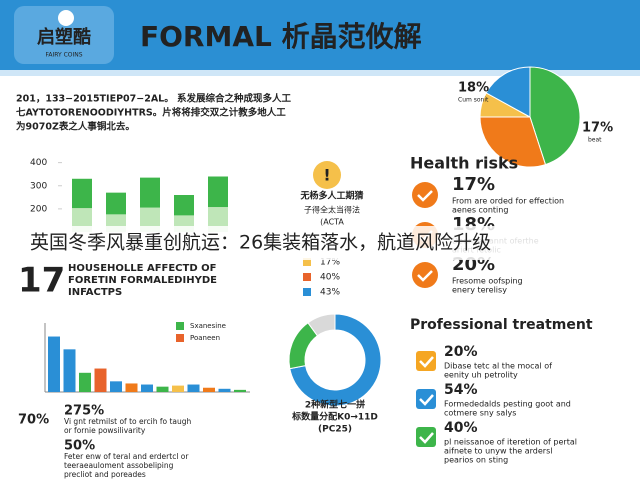 Image resolution: width=640 pixels, height=480 pixels. I want to click on y-tick-label: 200, so click(38, 209).